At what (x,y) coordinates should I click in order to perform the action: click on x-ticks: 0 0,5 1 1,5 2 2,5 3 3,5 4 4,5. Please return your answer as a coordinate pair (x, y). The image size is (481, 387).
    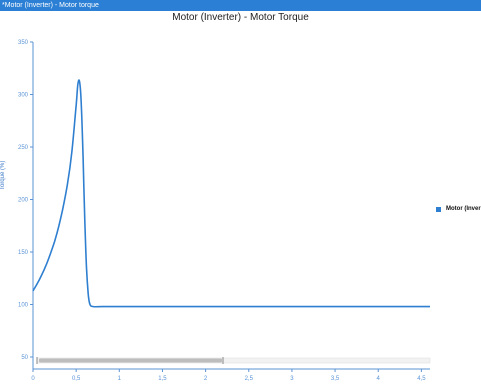
    Looking at the image, I should click on (228, 375).